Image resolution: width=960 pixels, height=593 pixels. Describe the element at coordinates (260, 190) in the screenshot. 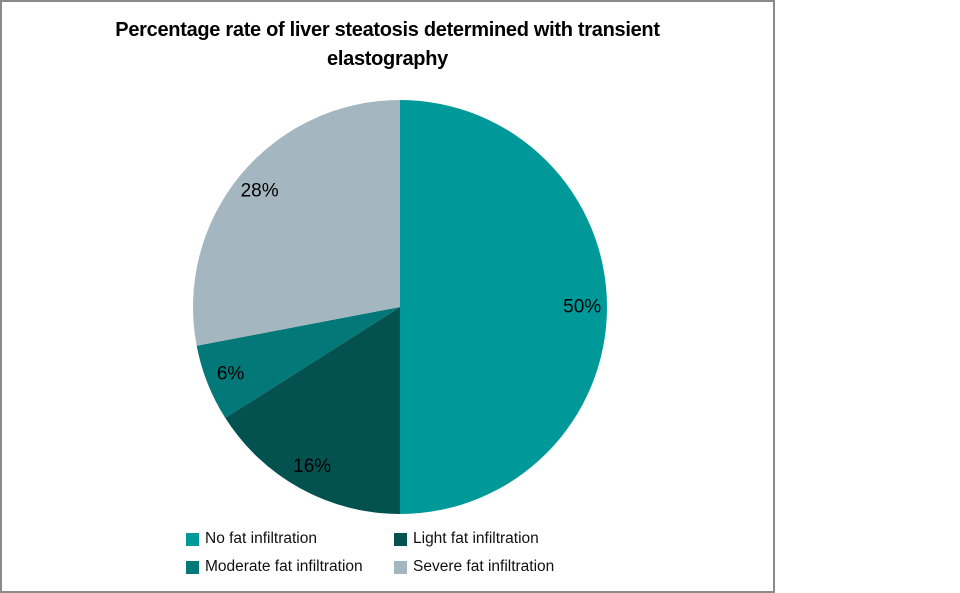

I see `data-label-4: 28%` at that location.